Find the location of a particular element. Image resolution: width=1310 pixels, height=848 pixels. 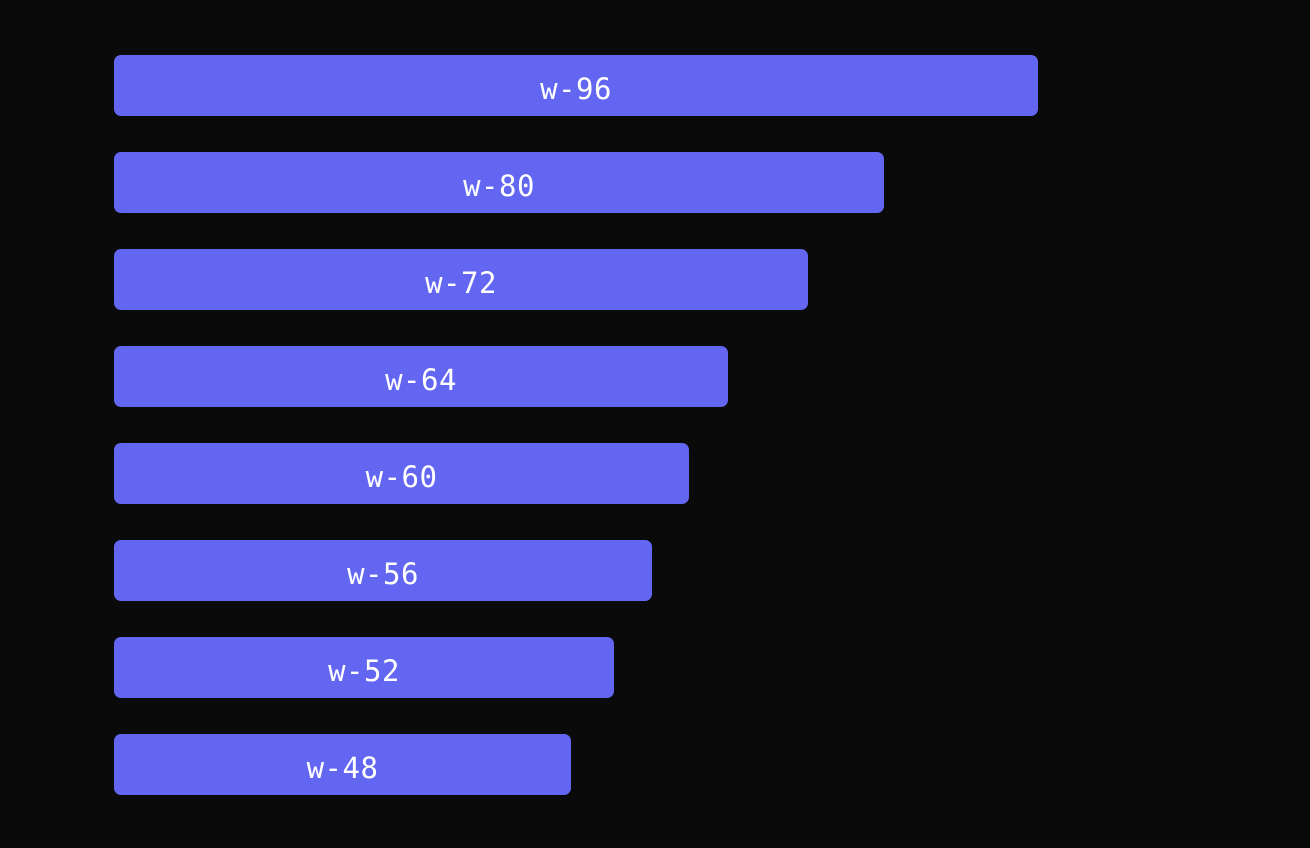

width-box-label: w-60 is located at coordinates (401, 476).